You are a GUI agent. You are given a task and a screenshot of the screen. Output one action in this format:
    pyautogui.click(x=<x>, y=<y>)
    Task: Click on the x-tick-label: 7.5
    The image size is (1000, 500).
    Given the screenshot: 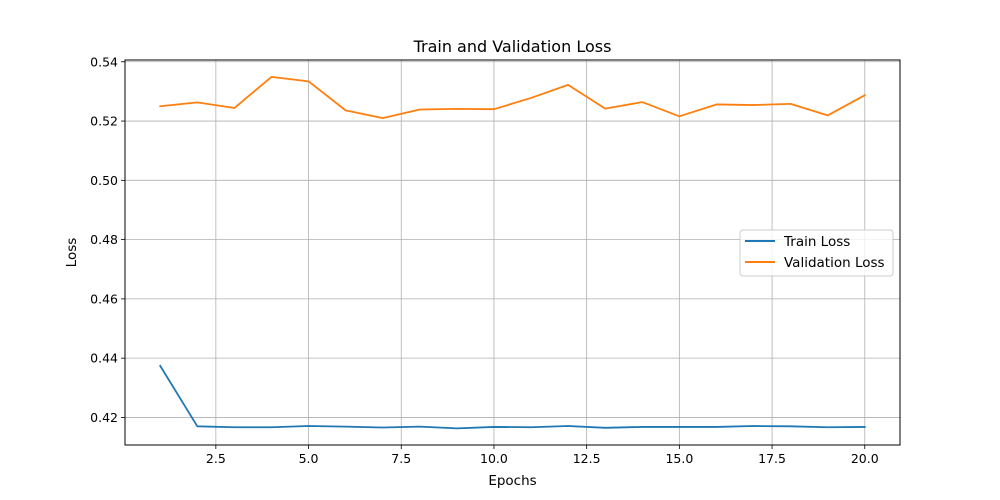 What is the action you would take?
    pyautogui.click(x=401, y=458)
    